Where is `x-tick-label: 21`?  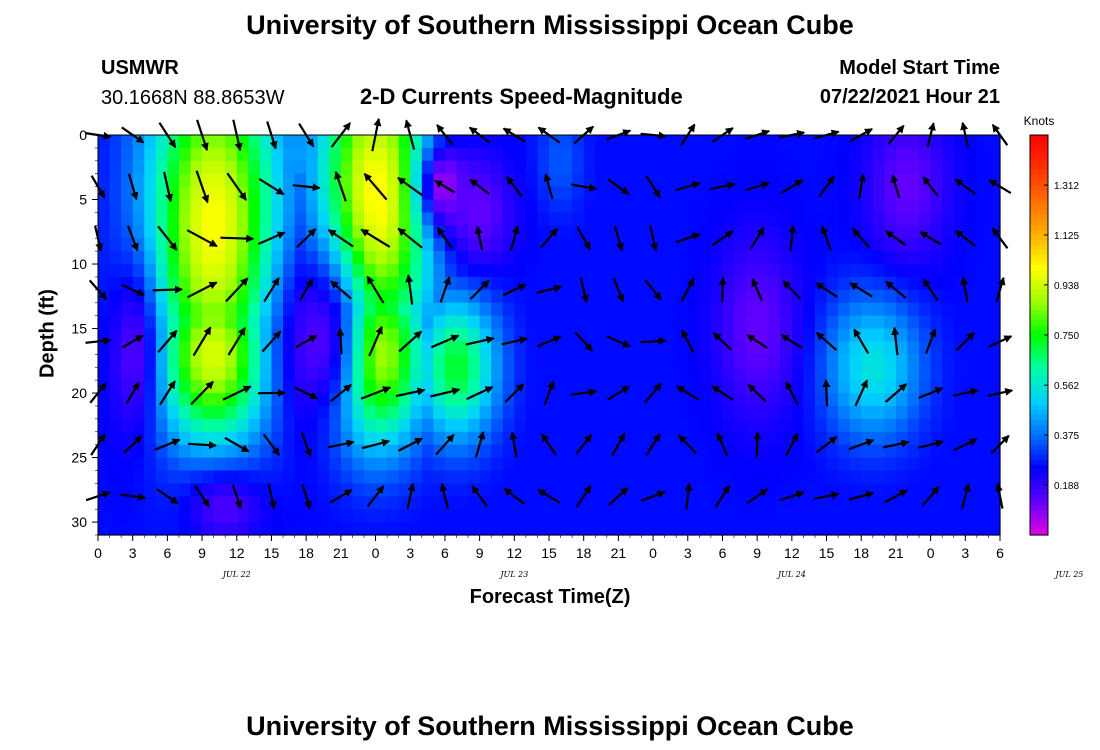
x-tick-label: 21 is located at coordinates (896, 553).